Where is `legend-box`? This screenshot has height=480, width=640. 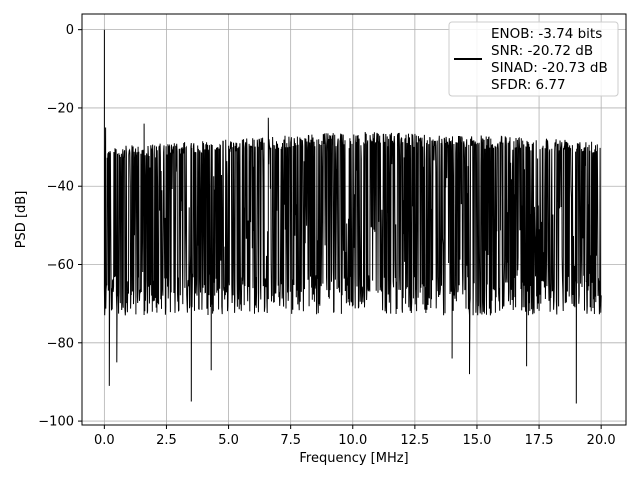
legend-box is located at coordinates (533, 59).